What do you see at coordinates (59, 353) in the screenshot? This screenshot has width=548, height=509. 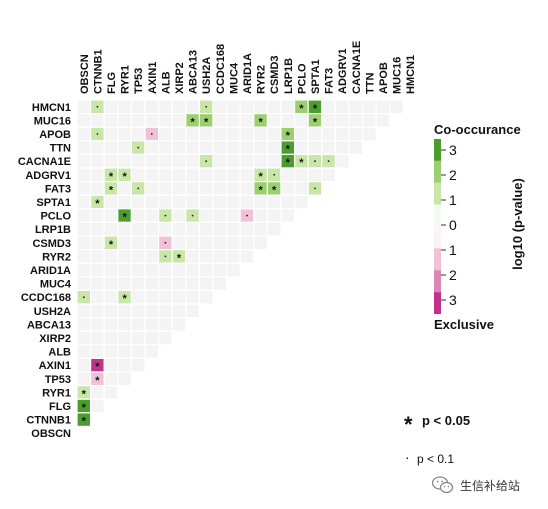 I see `row-label-alb: ALB` at bounding box center [59, 353].